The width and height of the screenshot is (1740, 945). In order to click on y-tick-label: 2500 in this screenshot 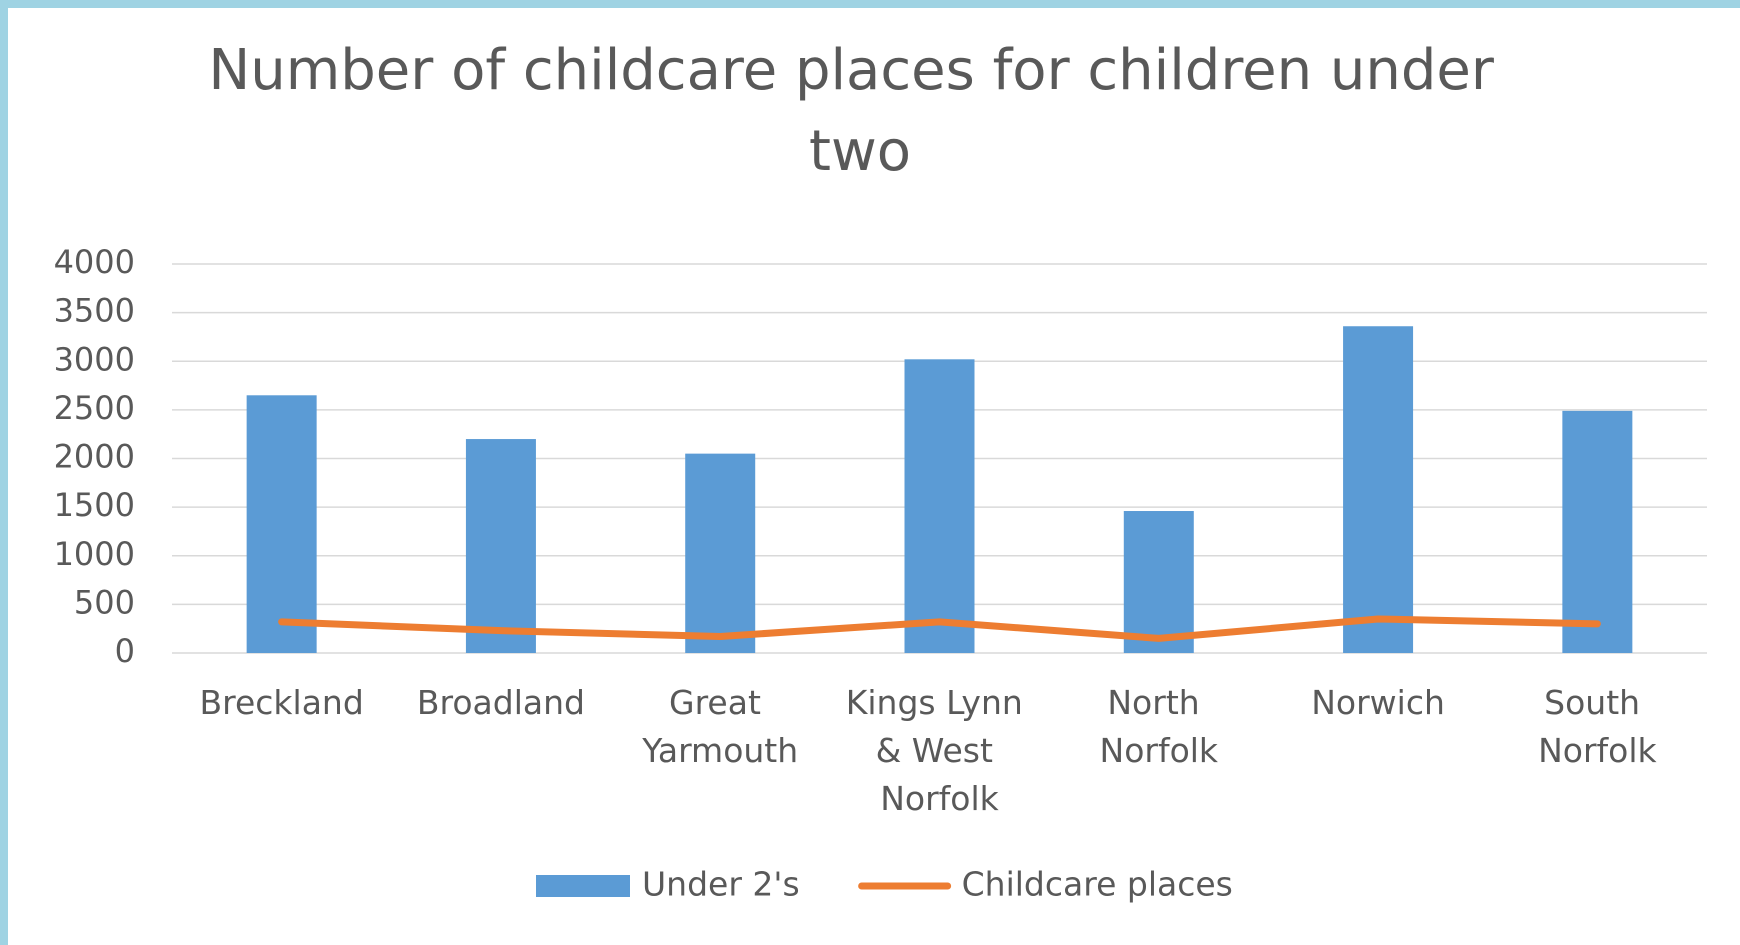, I will do `click(94, 408)`.